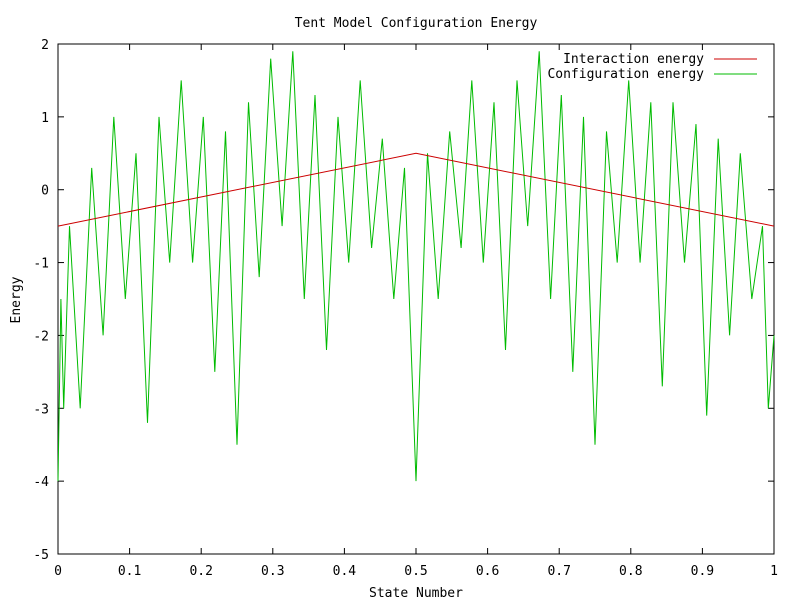 The image size is (800, 600). I want to click on x-tick-label: 0.4, so click(345, 571).